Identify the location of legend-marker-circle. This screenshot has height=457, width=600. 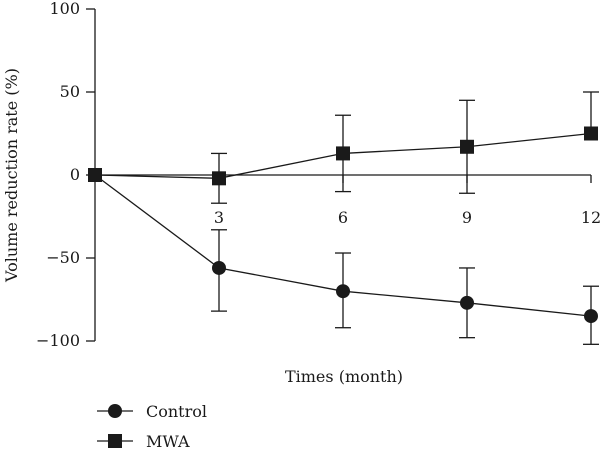
(115, 411).